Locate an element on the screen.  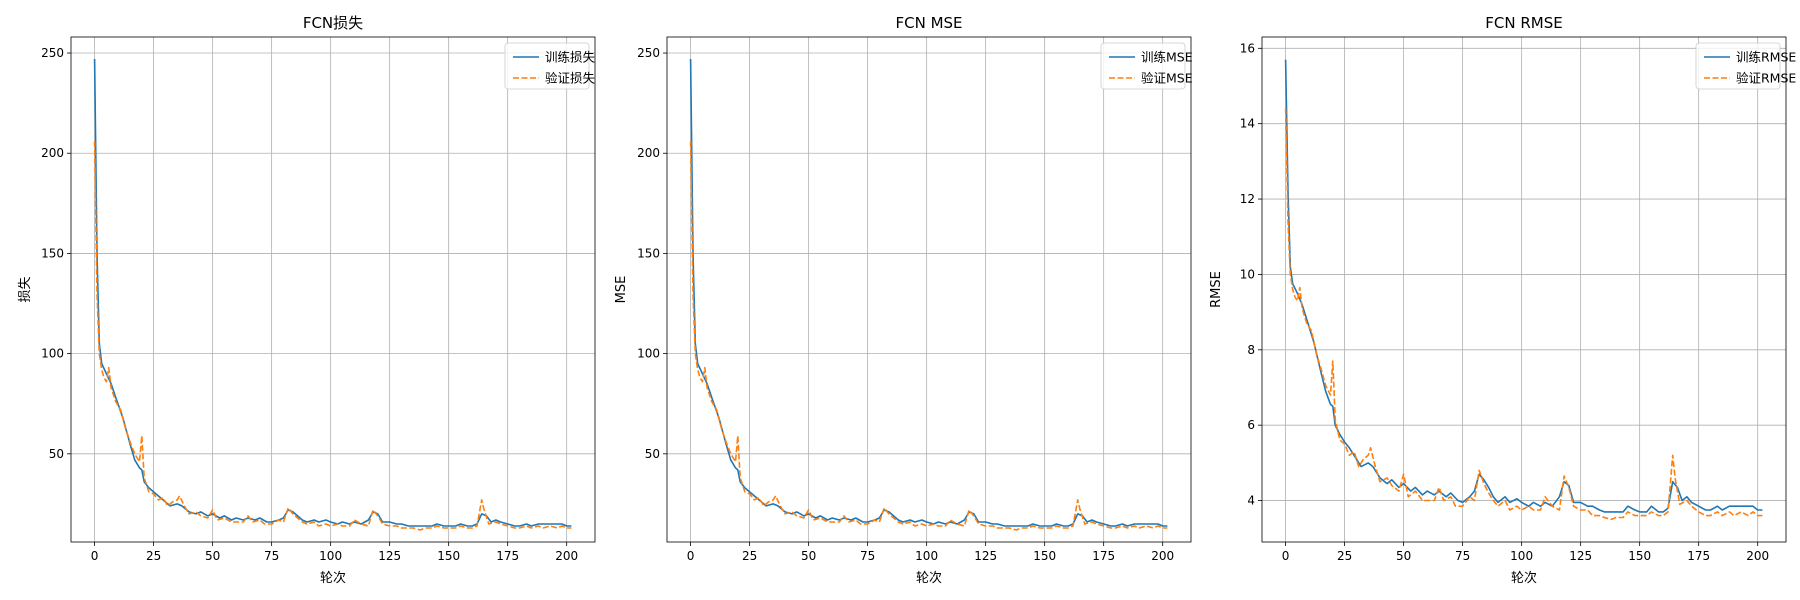
legend-label-train: 训练损失 is located at coordinates (570, 57).